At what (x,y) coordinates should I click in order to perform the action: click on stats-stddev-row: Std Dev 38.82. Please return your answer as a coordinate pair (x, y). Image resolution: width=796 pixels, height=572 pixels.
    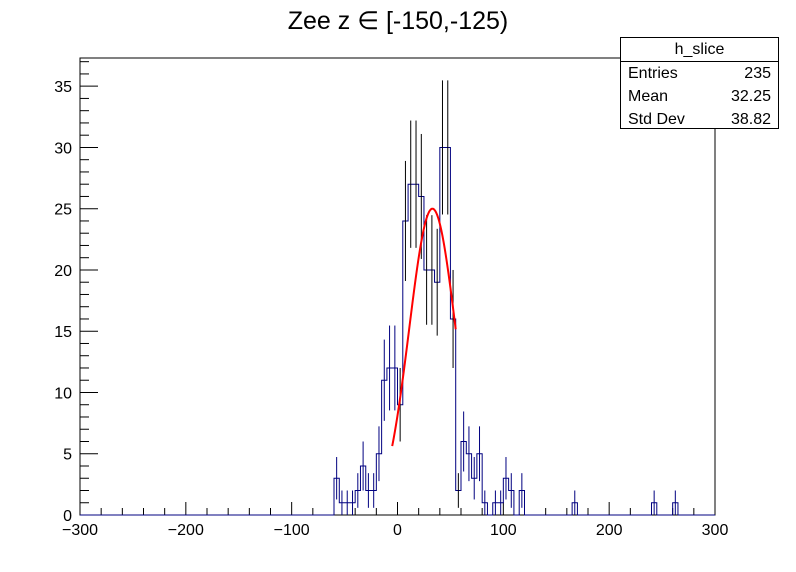
    Looking at the image, I should click on (699, 119).